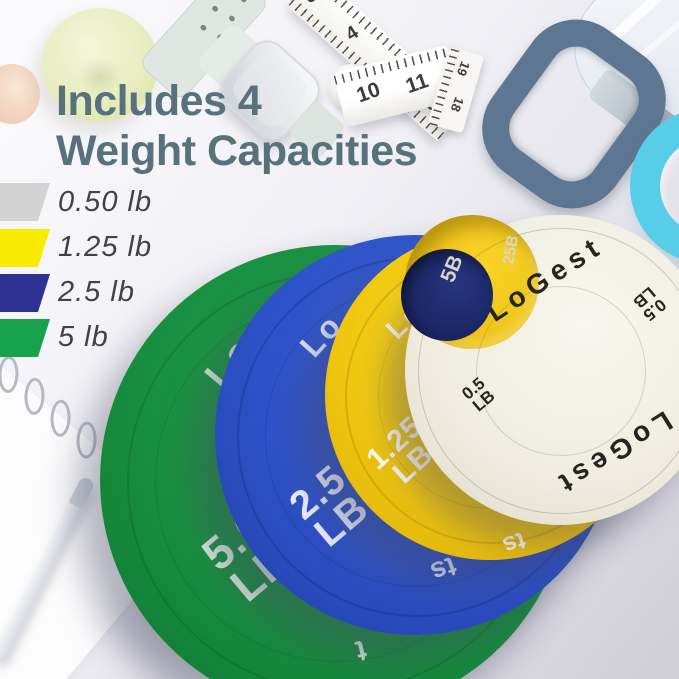 This screenshot has width=679, height=679. I want to click on legend-label-2.5lb: 2.5 lb, so click(96, 292).